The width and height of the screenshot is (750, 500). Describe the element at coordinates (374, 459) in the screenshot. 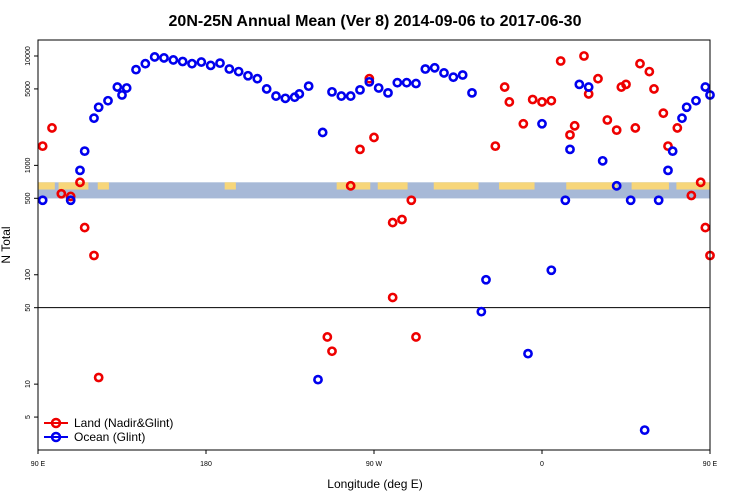

I see `x-axis-ticks: 90 E 180 90 W 0 90 E` at that location.